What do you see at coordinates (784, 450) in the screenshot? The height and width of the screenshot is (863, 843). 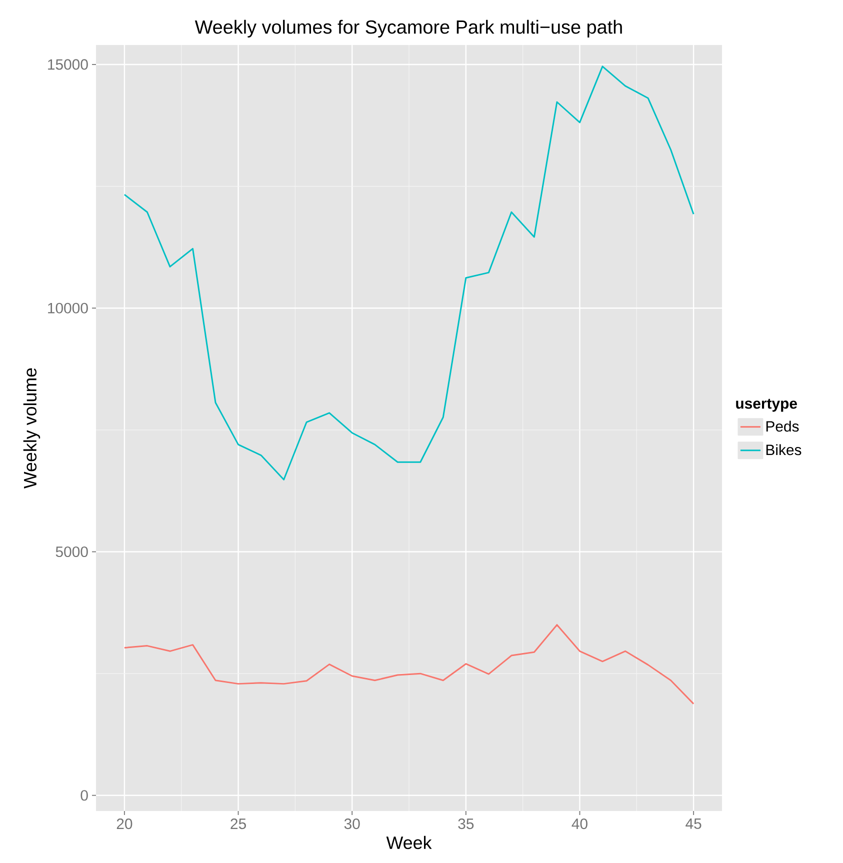 I see `legend-label: Bikes` at bounding box center [784, 450].